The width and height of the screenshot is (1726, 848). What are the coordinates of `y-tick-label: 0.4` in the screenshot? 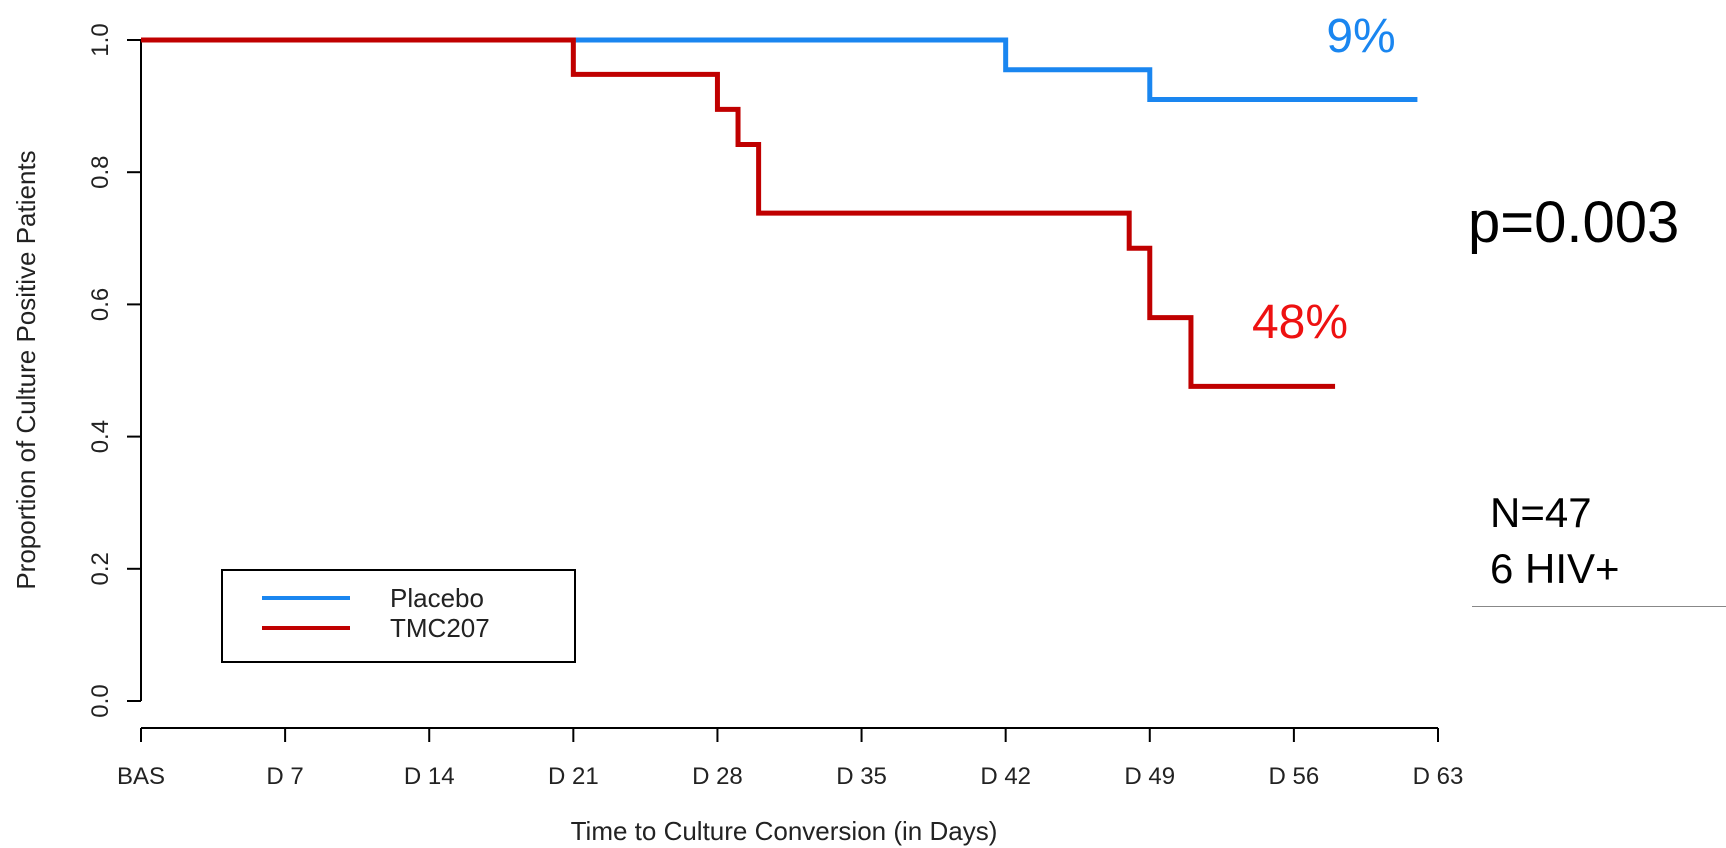 It's located at (100, 436).